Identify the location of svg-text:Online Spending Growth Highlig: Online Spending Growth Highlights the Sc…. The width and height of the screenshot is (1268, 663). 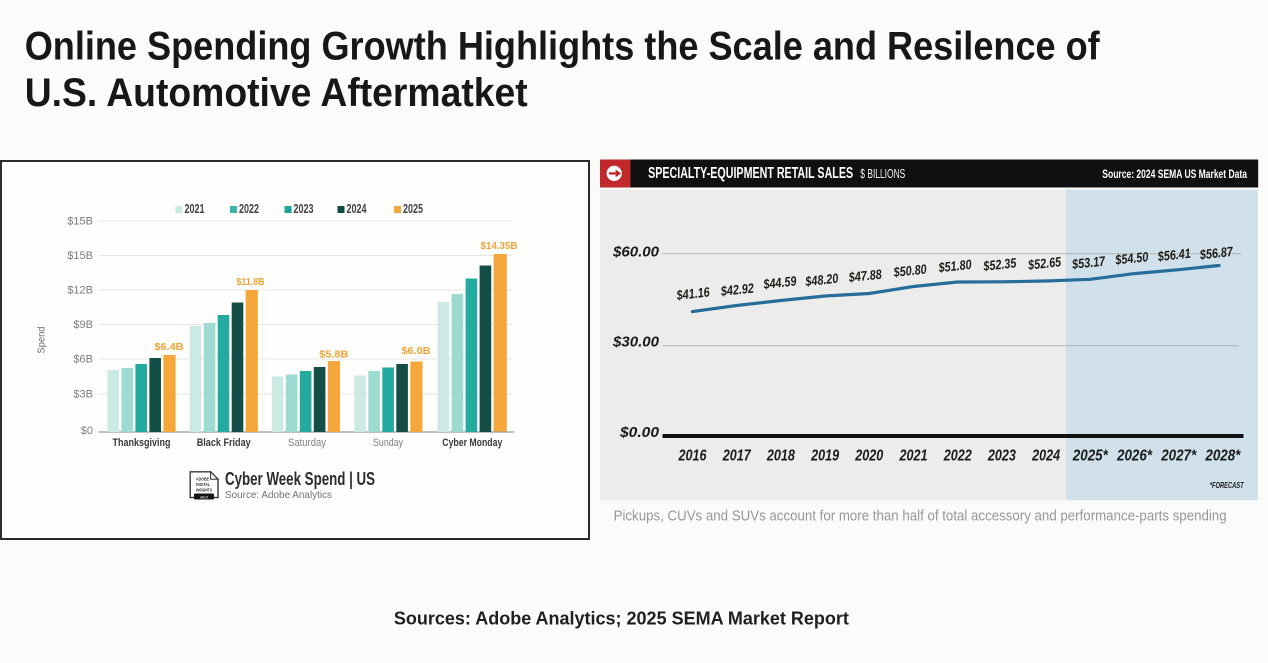
(563, 46).